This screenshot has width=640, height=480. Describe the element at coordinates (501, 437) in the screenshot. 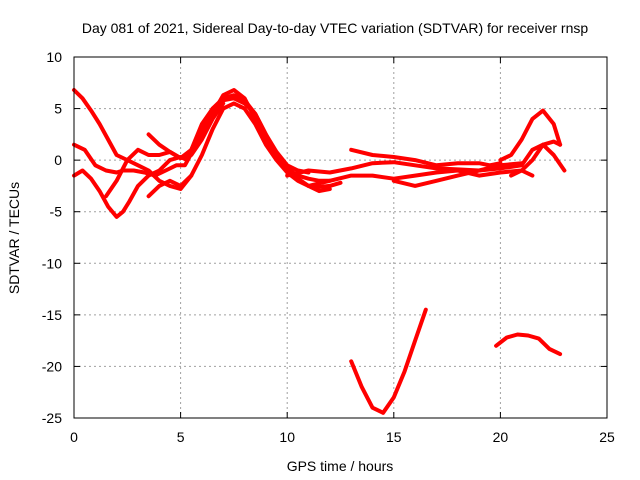

I see `x-tick-label: 20` at that location.